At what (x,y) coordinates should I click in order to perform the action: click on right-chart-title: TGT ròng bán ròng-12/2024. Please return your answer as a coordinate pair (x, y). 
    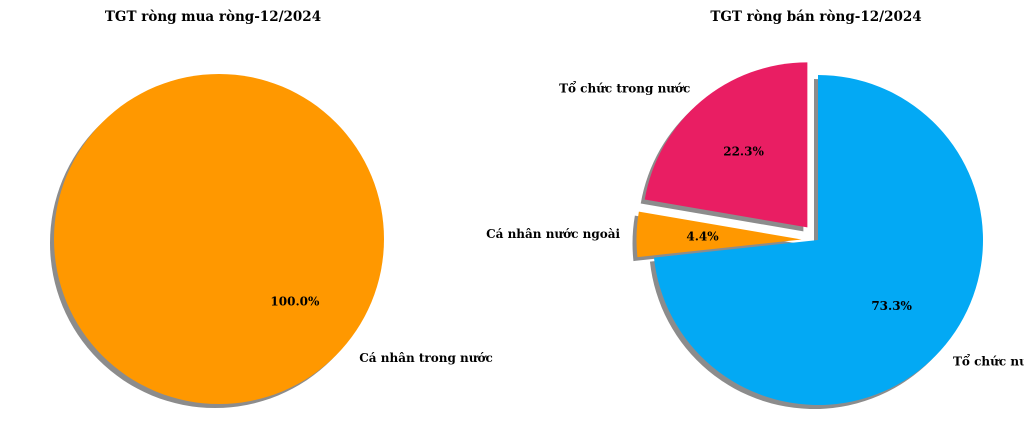
    Looking at the image, I should click on (815, 17).